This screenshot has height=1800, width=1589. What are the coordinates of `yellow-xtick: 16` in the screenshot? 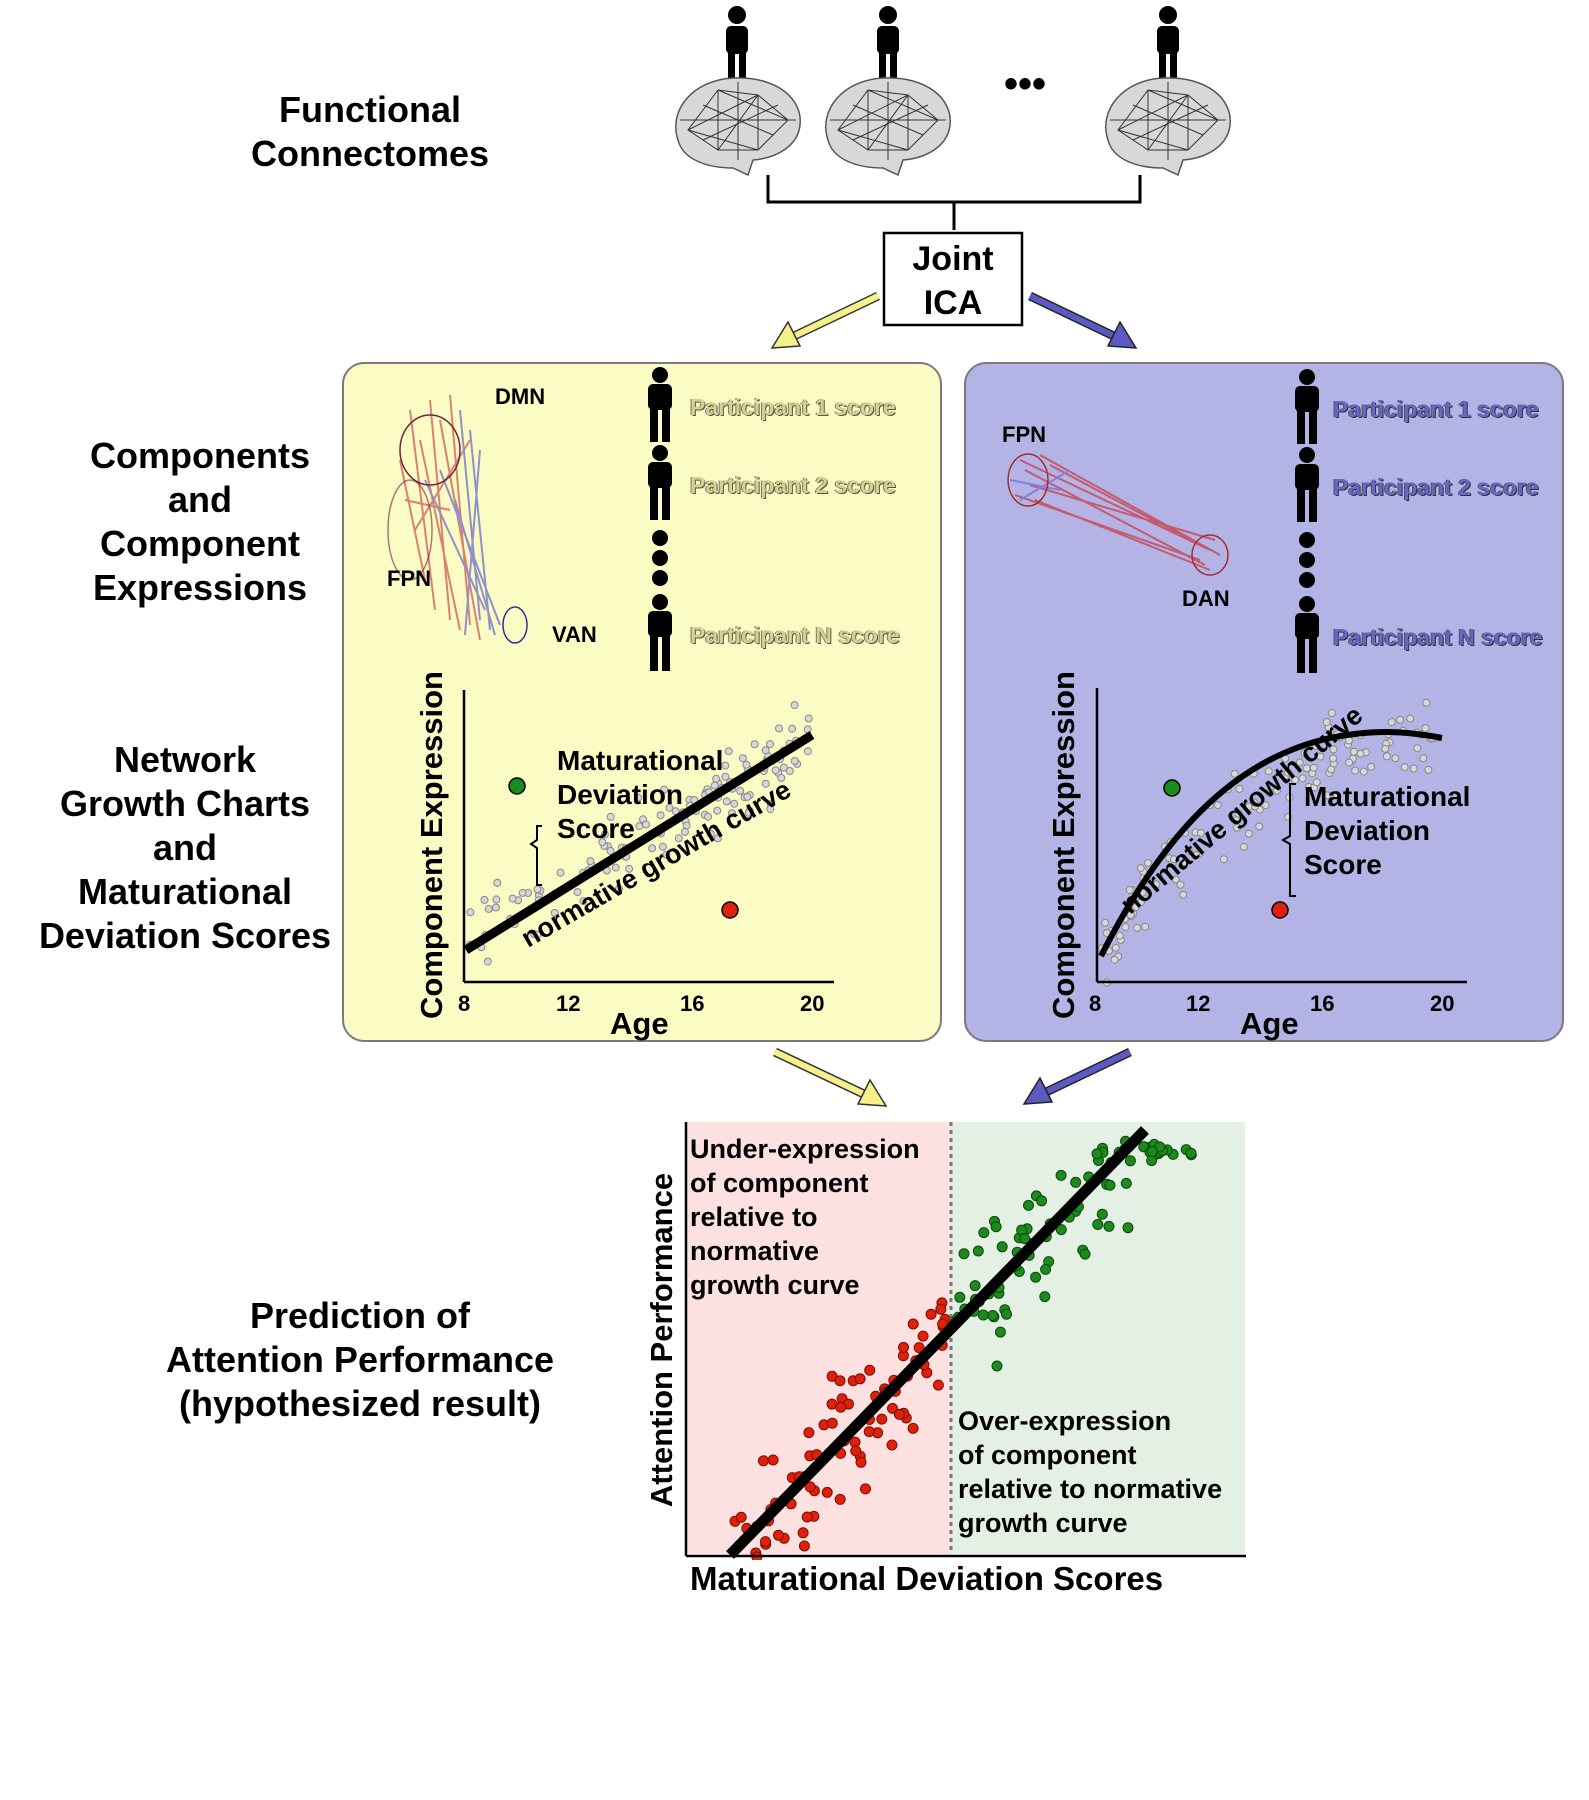 It's located at (692, 1003).